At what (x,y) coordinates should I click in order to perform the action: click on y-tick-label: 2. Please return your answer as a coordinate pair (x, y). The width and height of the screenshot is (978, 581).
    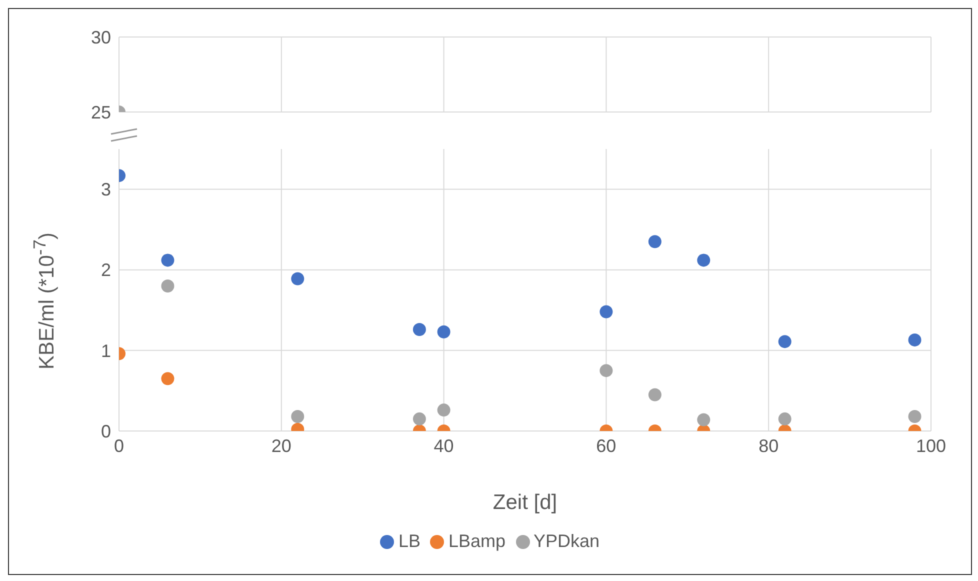
    Looking at the image, I should click on (105, 270).